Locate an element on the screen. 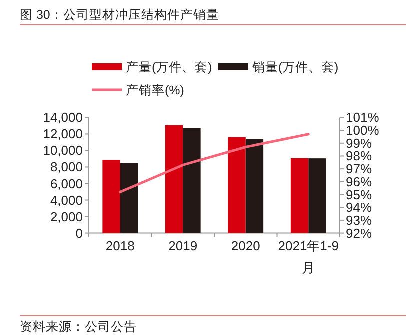 This screenshot has height=335, width=406. x-tick-label: 2019 is located at coordinates (183, 246).